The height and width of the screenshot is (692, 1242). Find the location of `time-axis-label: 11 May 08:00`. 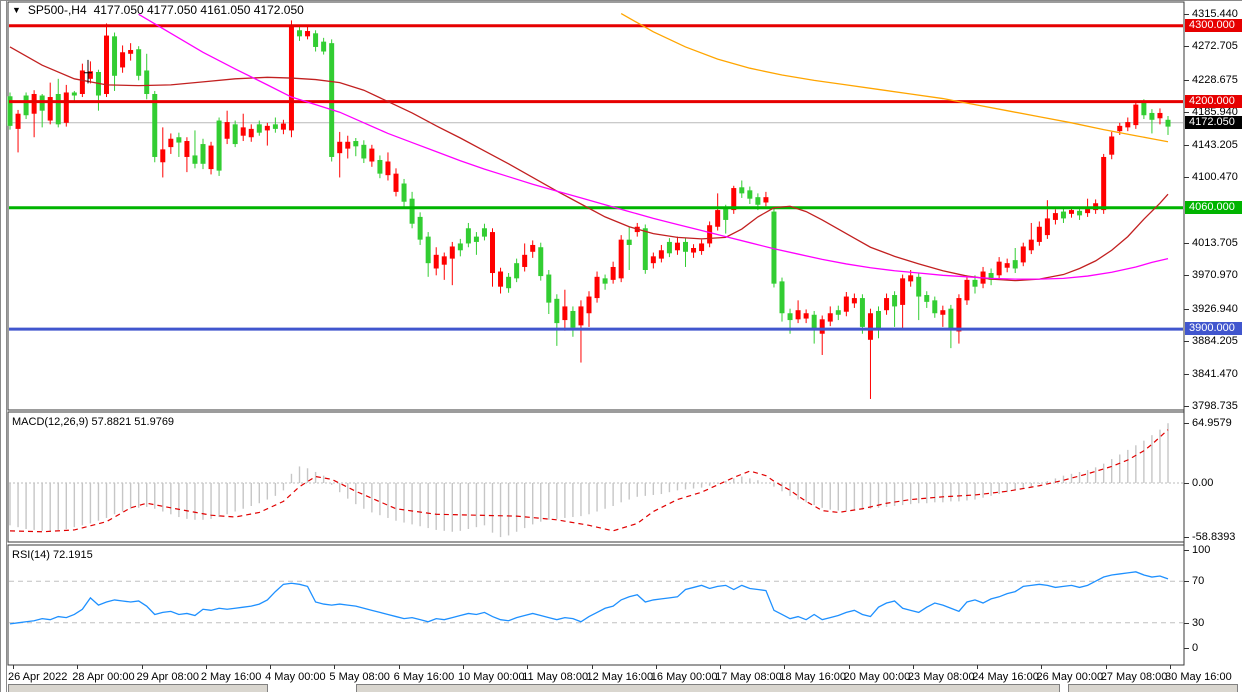

time-axis-label: 11 May 08:00 is located at coordinates (555, 677).